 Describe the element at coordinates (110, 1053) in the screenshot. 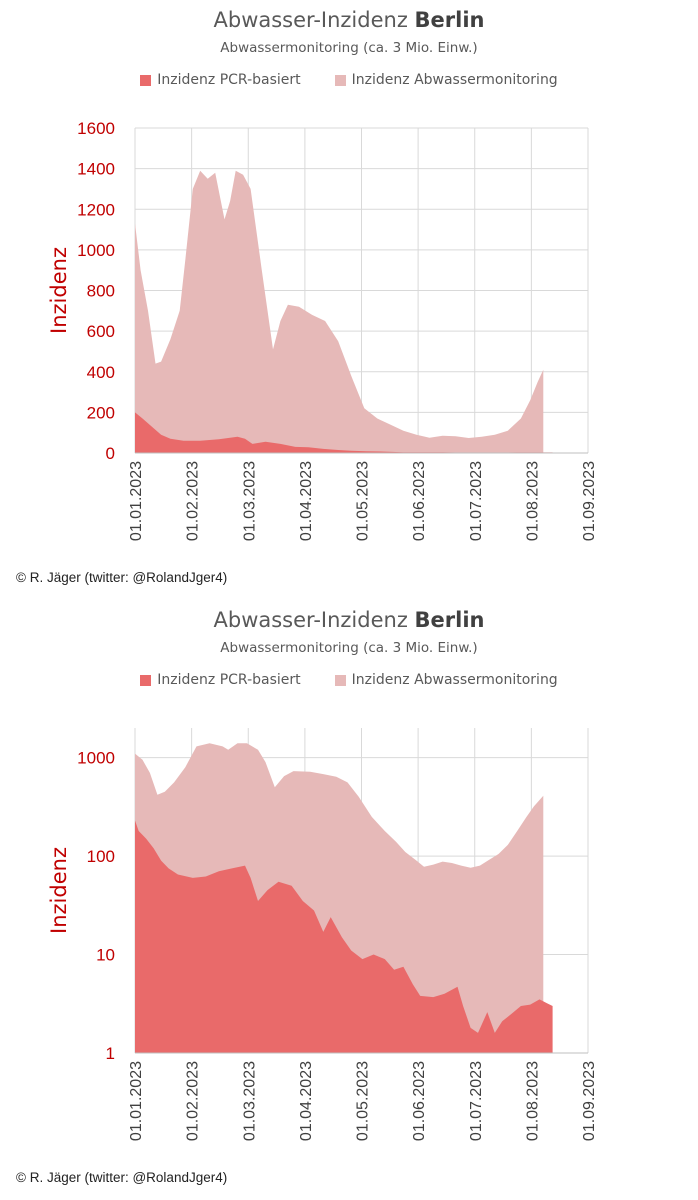

I see `y-tick-label: 1` at that location.